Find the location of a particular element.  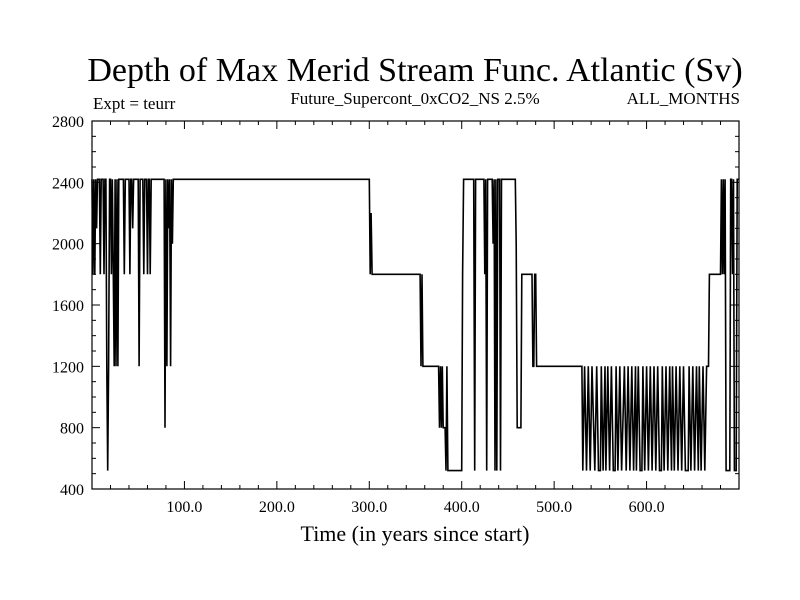

y-tick-label: 400 is located at coordinates (72, 490).